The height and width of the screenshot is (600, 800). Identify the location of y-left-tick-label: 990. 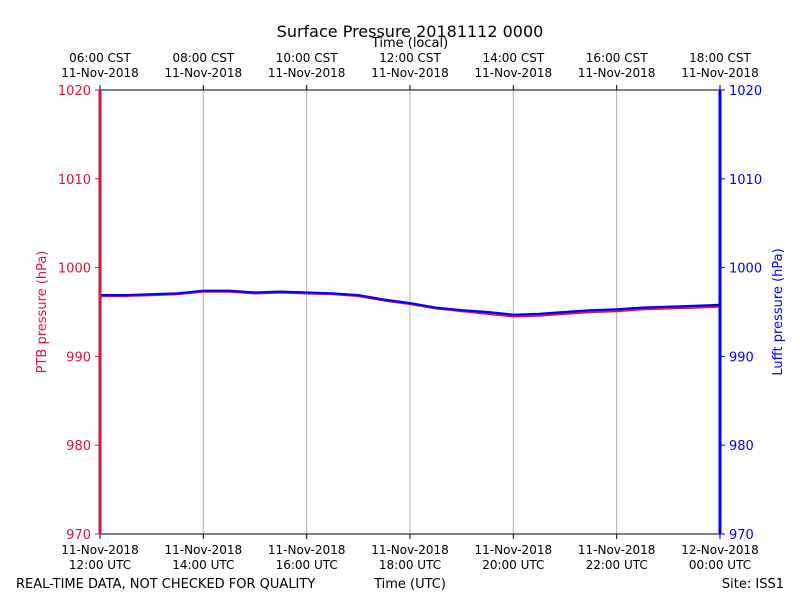
(78, 357).